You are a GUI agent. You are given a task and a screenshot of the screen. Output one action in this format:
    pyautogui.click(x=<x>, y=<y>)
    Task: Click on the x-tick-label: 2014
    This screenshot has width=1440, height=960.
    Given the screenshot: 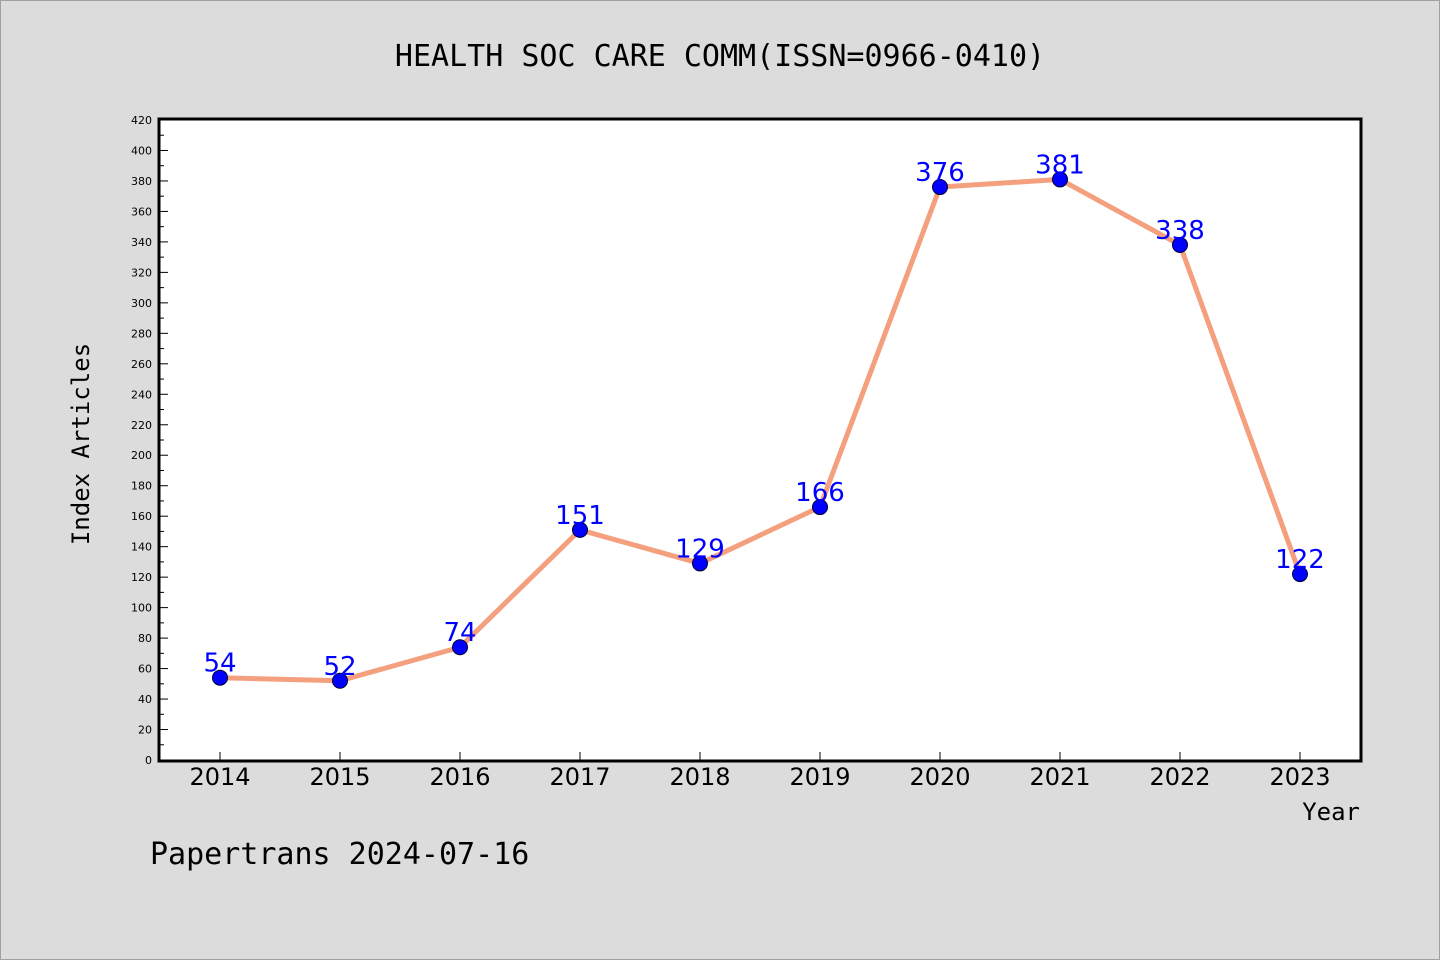 What is the action you would take?
    pyautogui.click(x=219, y=777)
    